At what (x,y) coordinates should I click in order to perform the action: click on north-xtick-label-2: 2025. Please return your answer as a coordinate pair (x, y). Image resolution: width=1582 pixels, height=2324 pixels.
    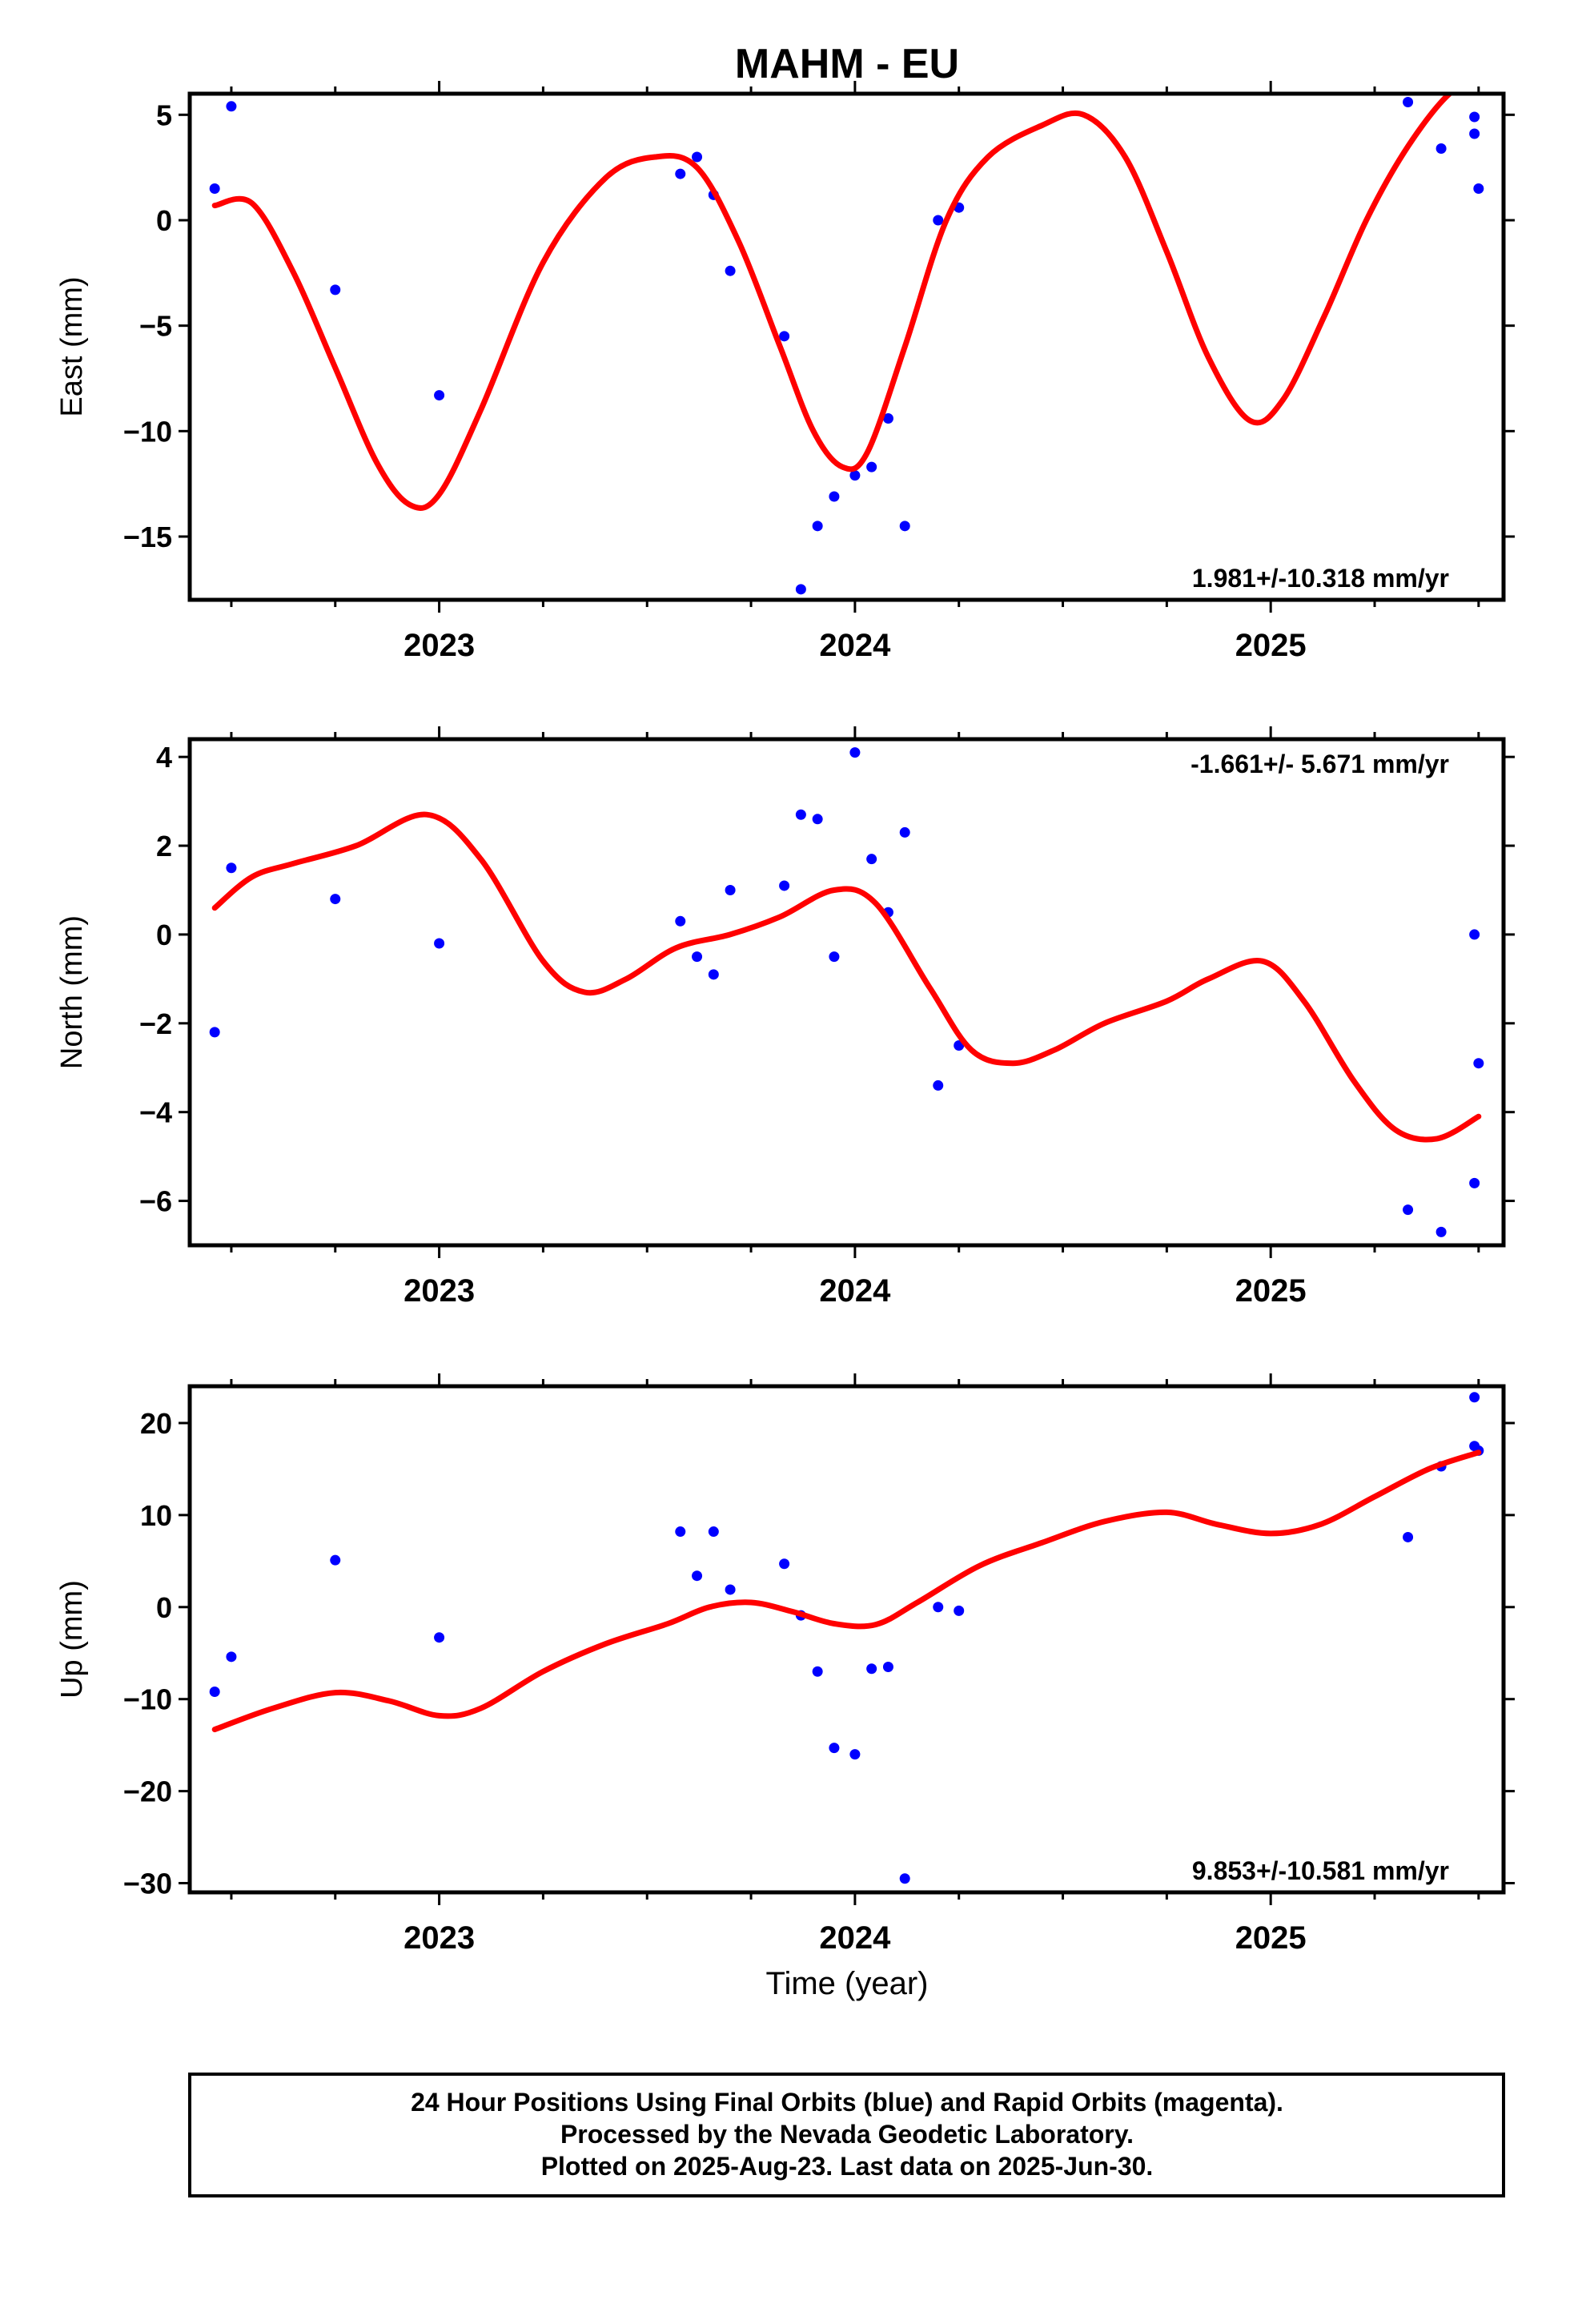
    Looking at the image, I should click on (1271, 1291).